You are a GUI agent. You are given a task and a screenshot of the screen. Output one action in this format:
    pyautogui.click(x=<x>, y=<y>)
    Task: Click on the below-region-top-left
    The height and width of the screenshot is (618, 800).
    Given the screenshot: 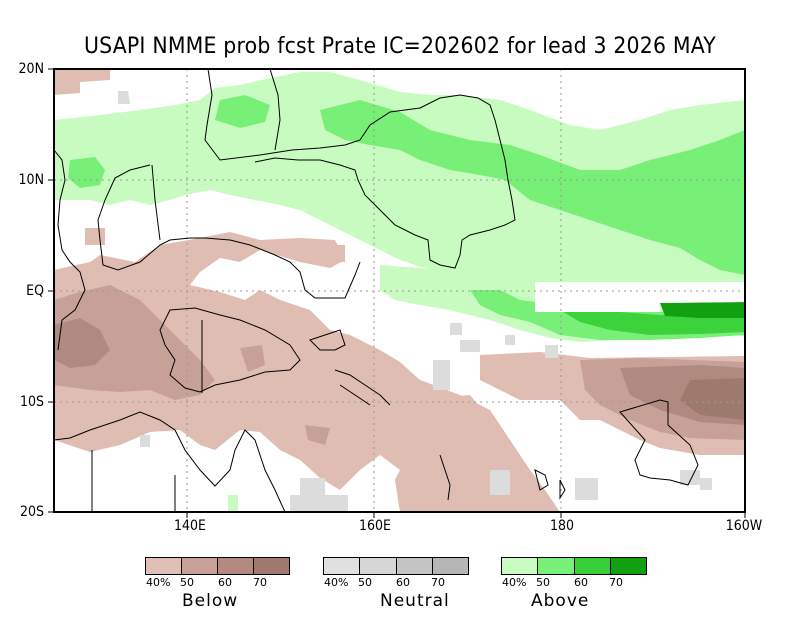 What is the action you would take?
    pyautogui.click(x=82, y=82)
    